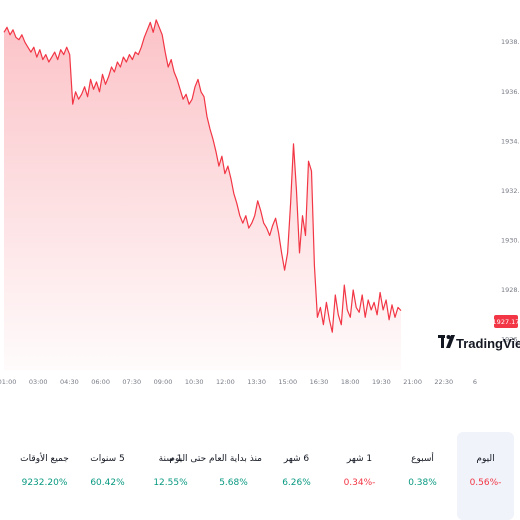 This screenshot has height=520, width=520. I want to click on period-label: أسبوع, so click(422, 459).